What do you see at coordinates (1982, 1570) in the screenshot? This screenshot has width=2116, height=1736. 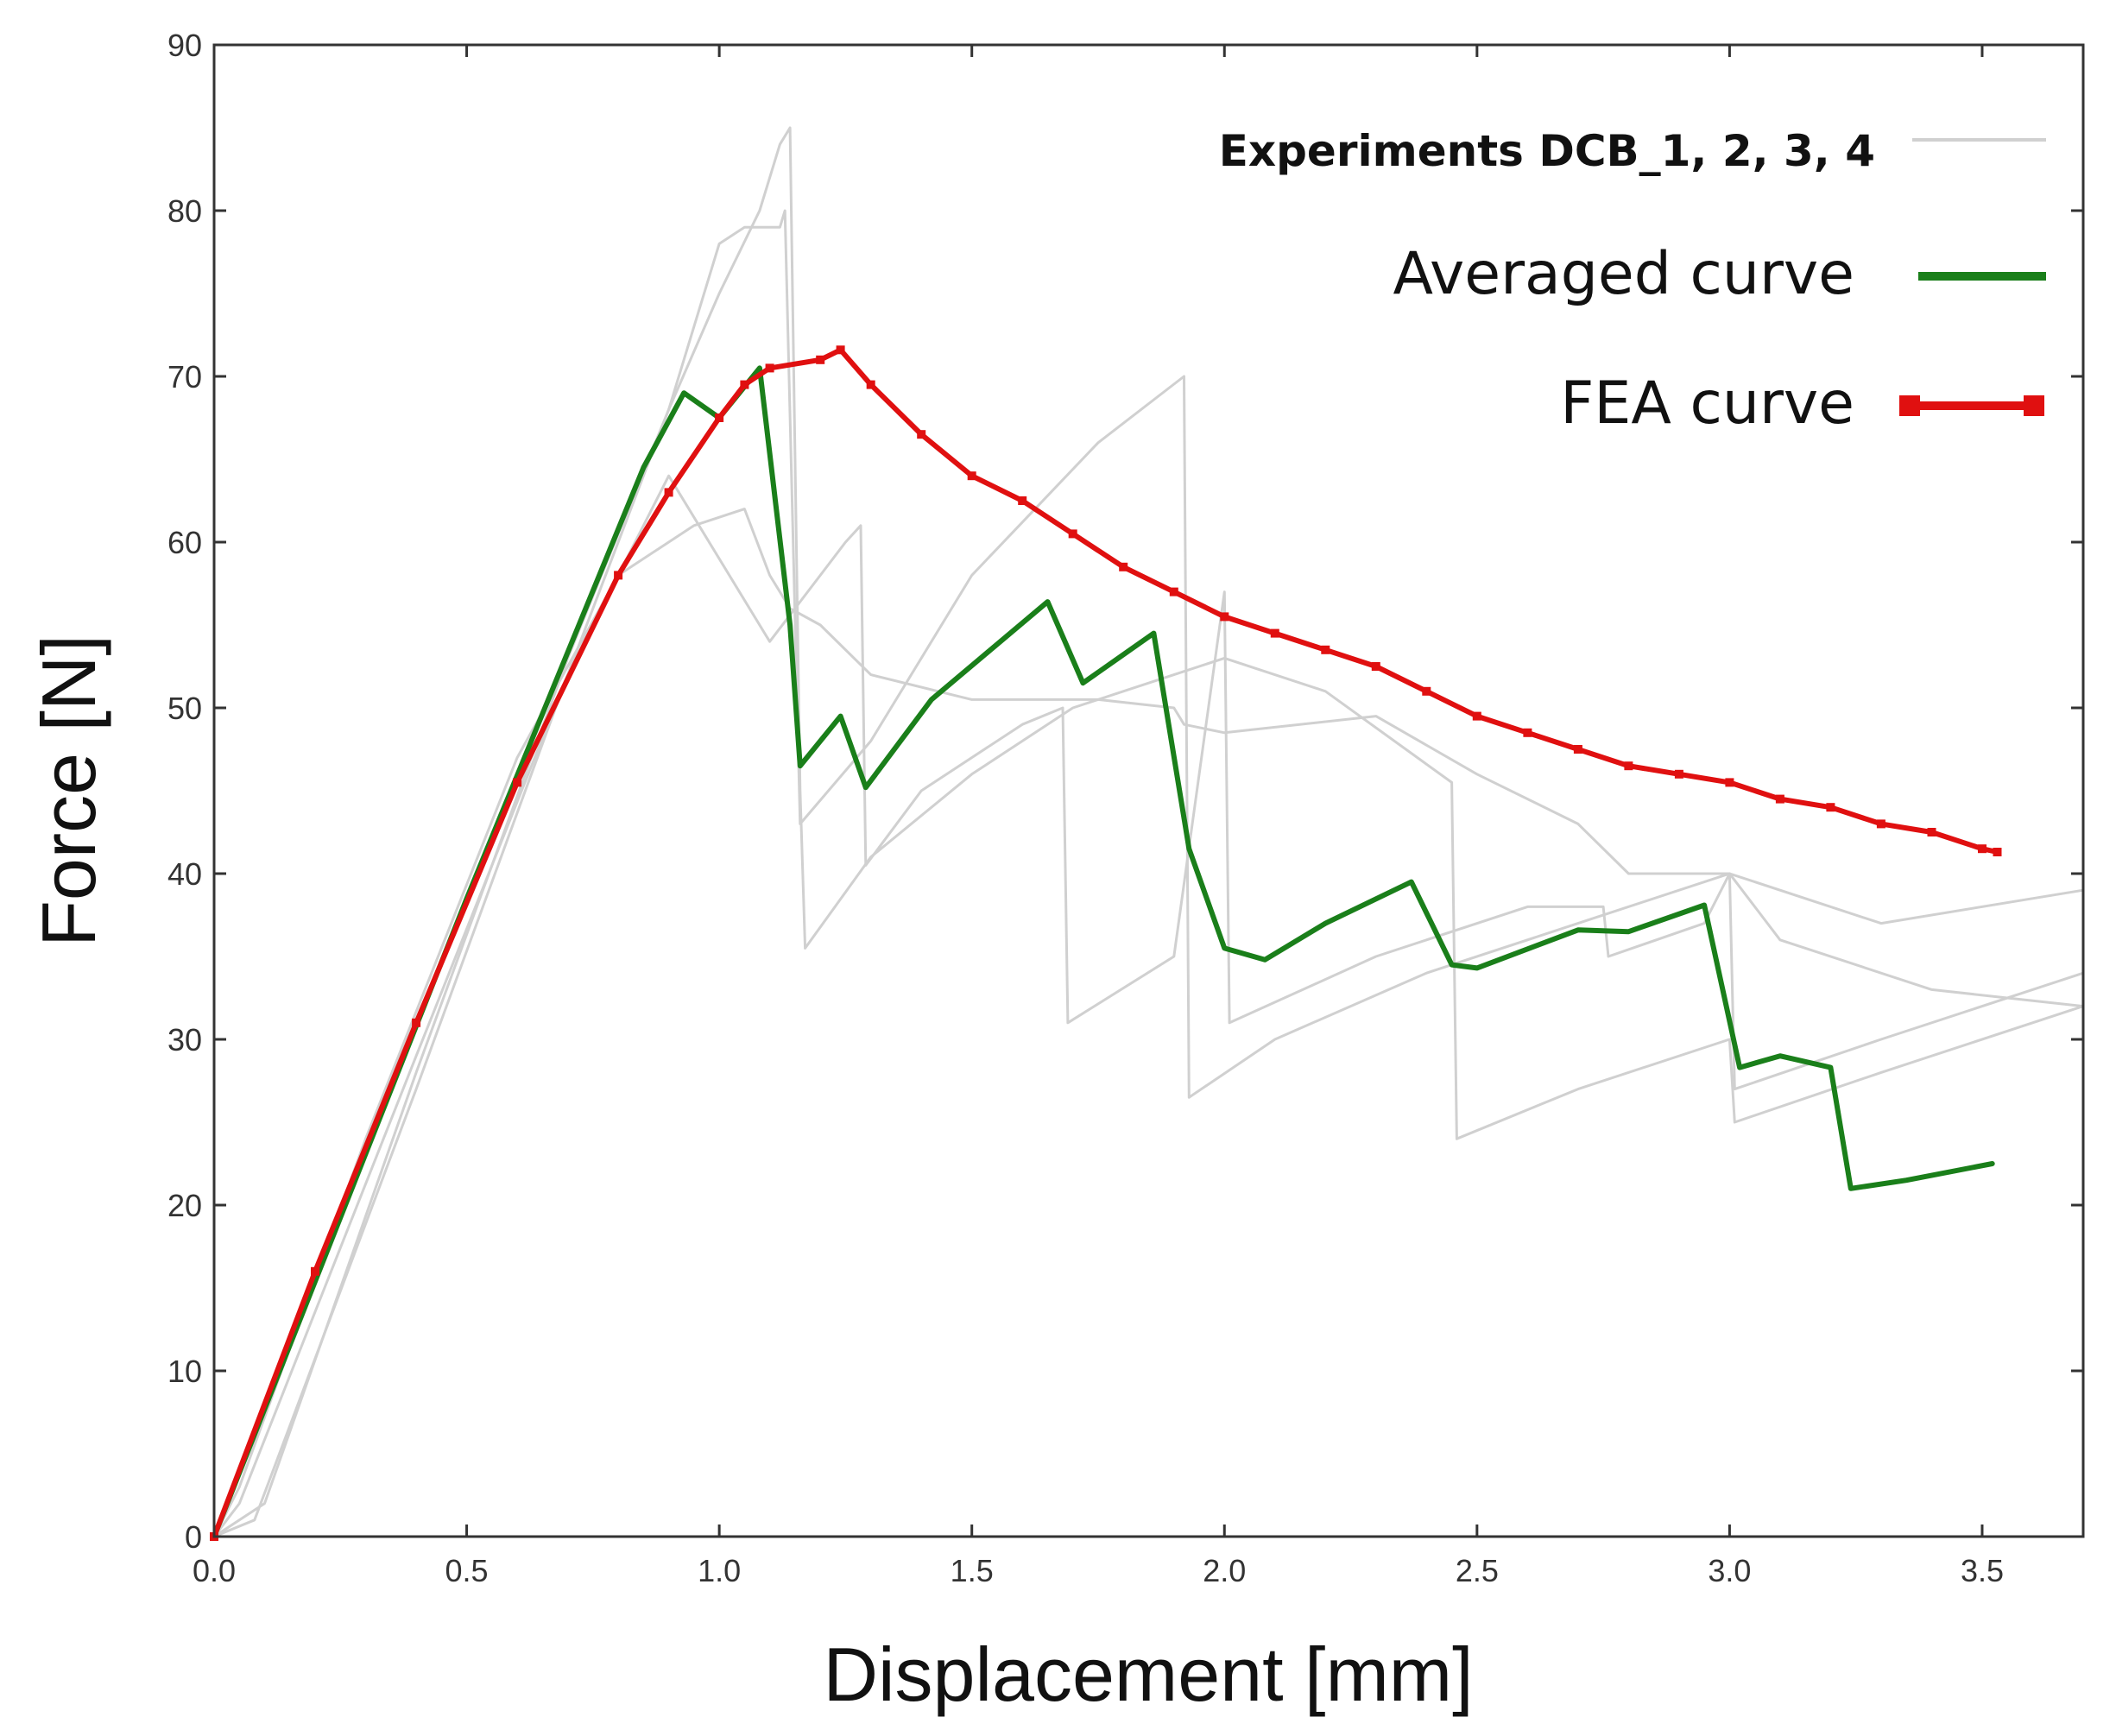 I see `x-tick-label: 3.5` at bounding box center [1982, 1570].